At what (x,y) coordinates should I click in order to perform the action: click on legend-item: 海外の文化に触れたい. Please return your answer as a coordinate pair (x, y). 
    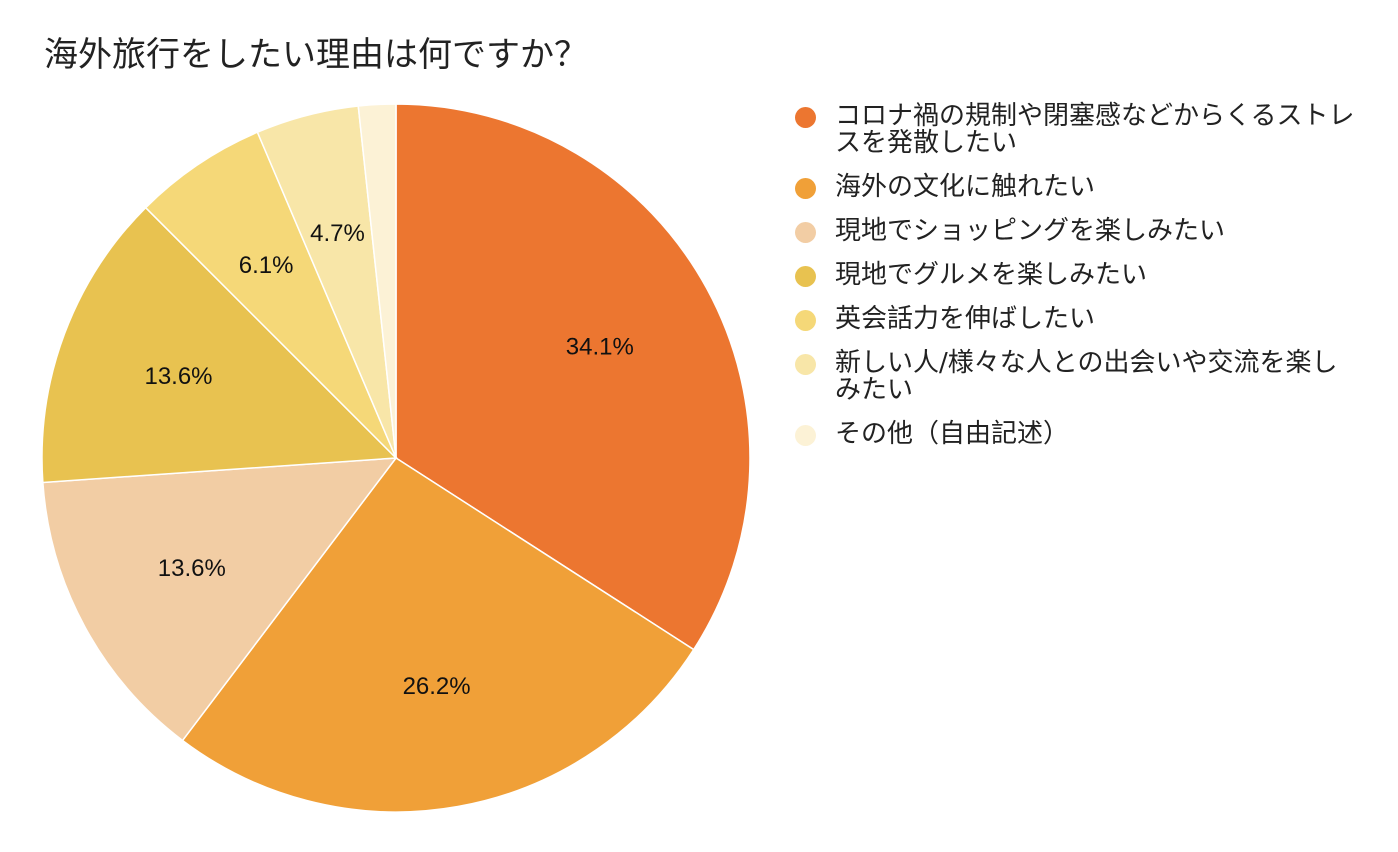
    Looking at the image, I should click on (1075, 187).